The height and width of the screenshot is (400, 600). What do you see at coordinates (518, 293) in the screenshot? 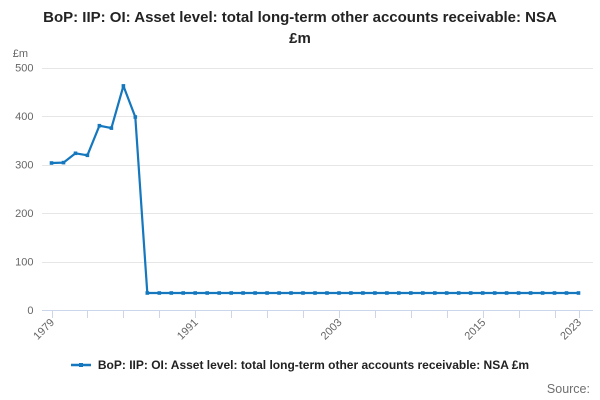
I see `data-point-marker-2018` at bounding box center [518, 293].